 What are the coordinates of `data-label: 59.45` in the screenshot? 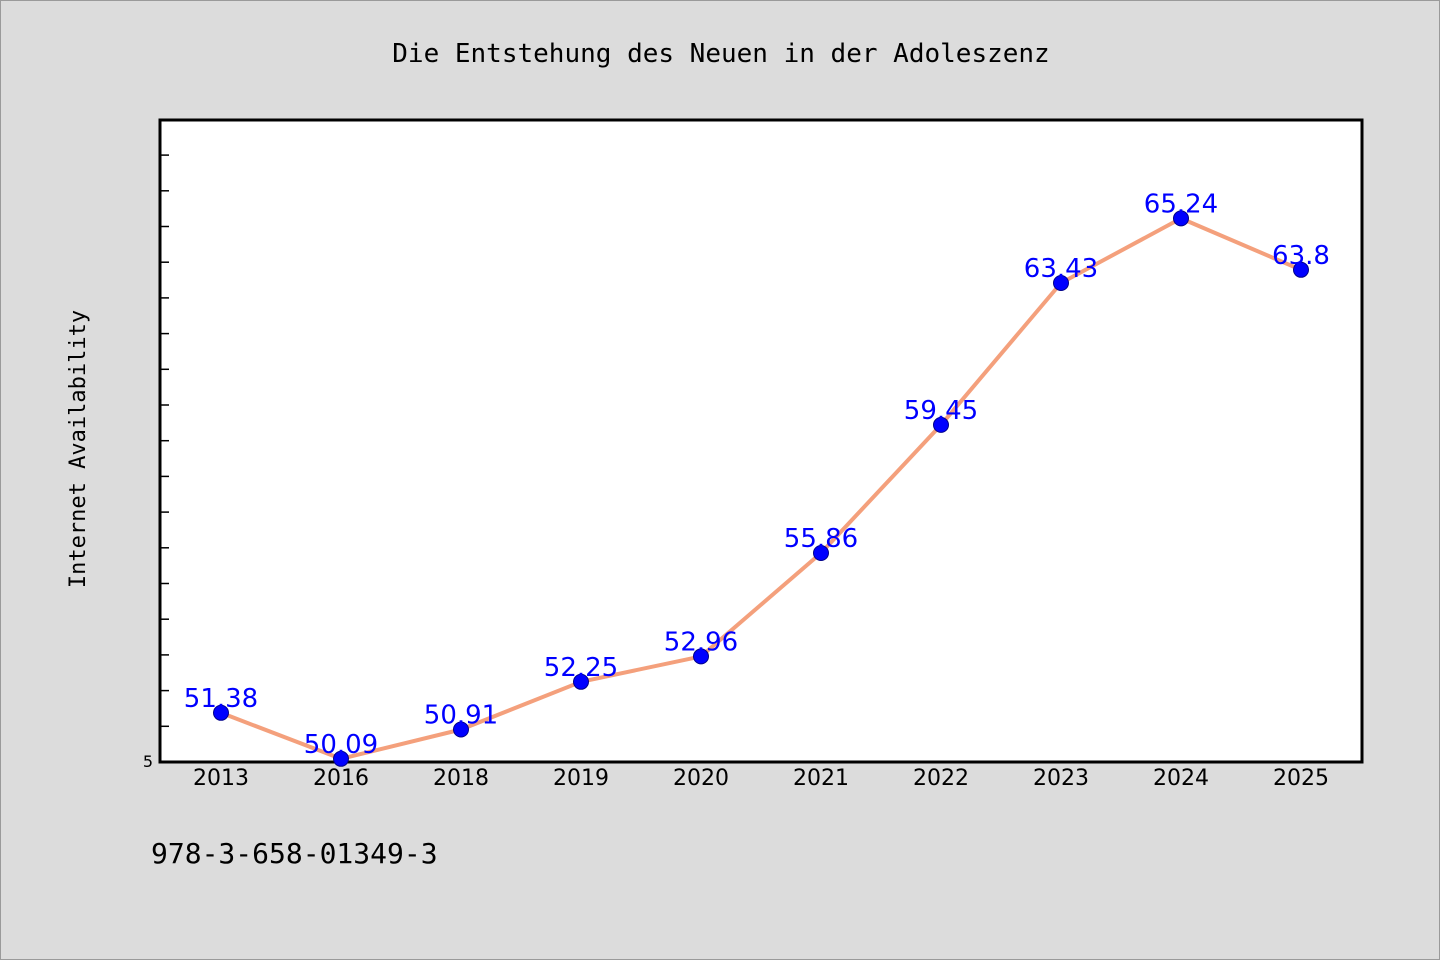 It's located at (941, 411).